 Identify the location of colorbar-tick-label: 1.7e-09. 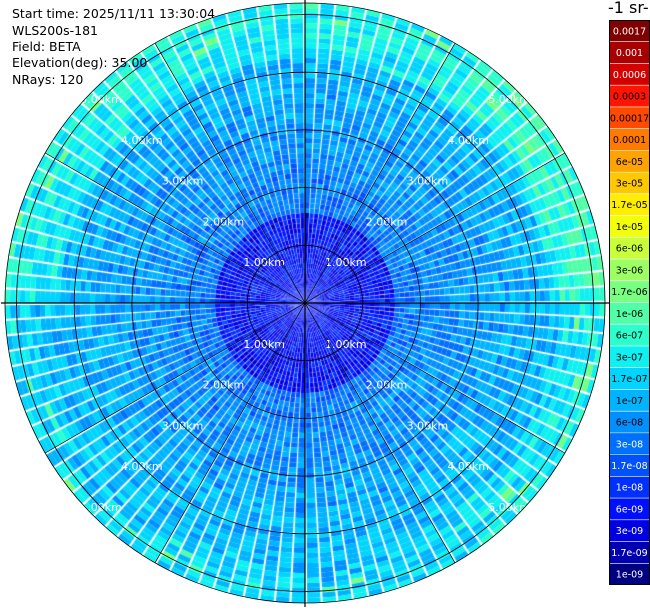
(629, 553).